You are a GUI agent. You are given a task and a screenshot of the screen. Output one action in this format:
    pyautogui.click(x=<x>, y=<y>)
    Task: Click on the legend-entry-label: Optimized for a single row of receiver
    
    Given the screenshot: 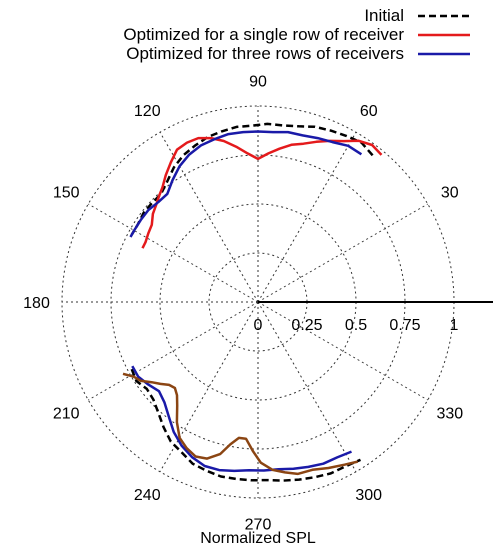 What is the action you would take?
    pyautogui.click(x=263, y=34)
    